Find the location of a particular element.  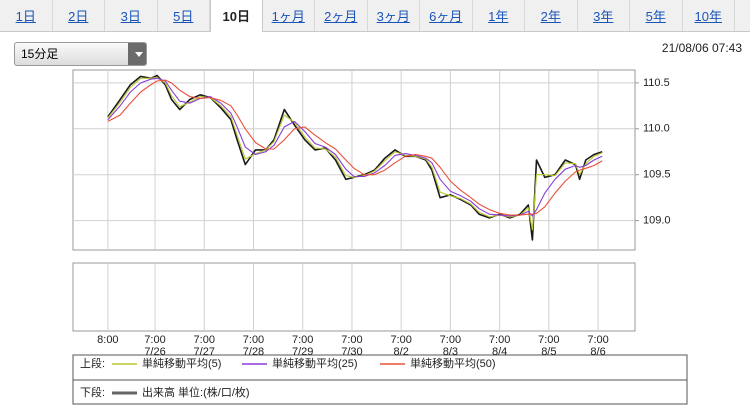

period-tab: 1年 is located at coordinates (499, 15).